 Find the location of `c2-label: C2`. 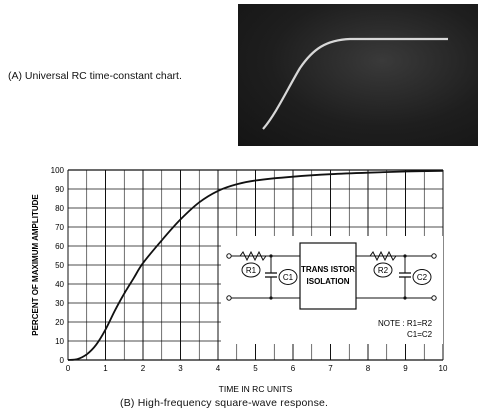

c2-label: C2 is located at coordinates (422, 277).